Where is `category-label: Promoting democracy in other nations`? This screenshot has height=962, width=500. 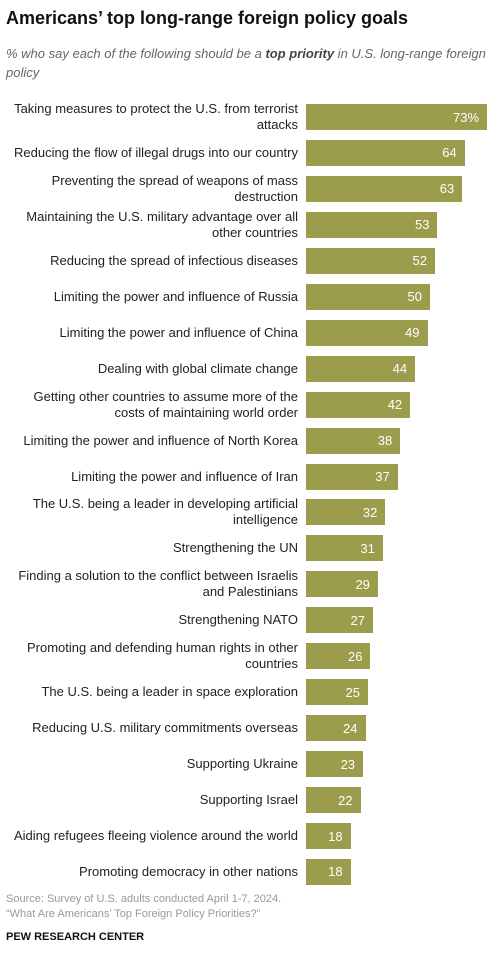
category-label: Promoting democracy in other nations is located at coordinates (188, 871).